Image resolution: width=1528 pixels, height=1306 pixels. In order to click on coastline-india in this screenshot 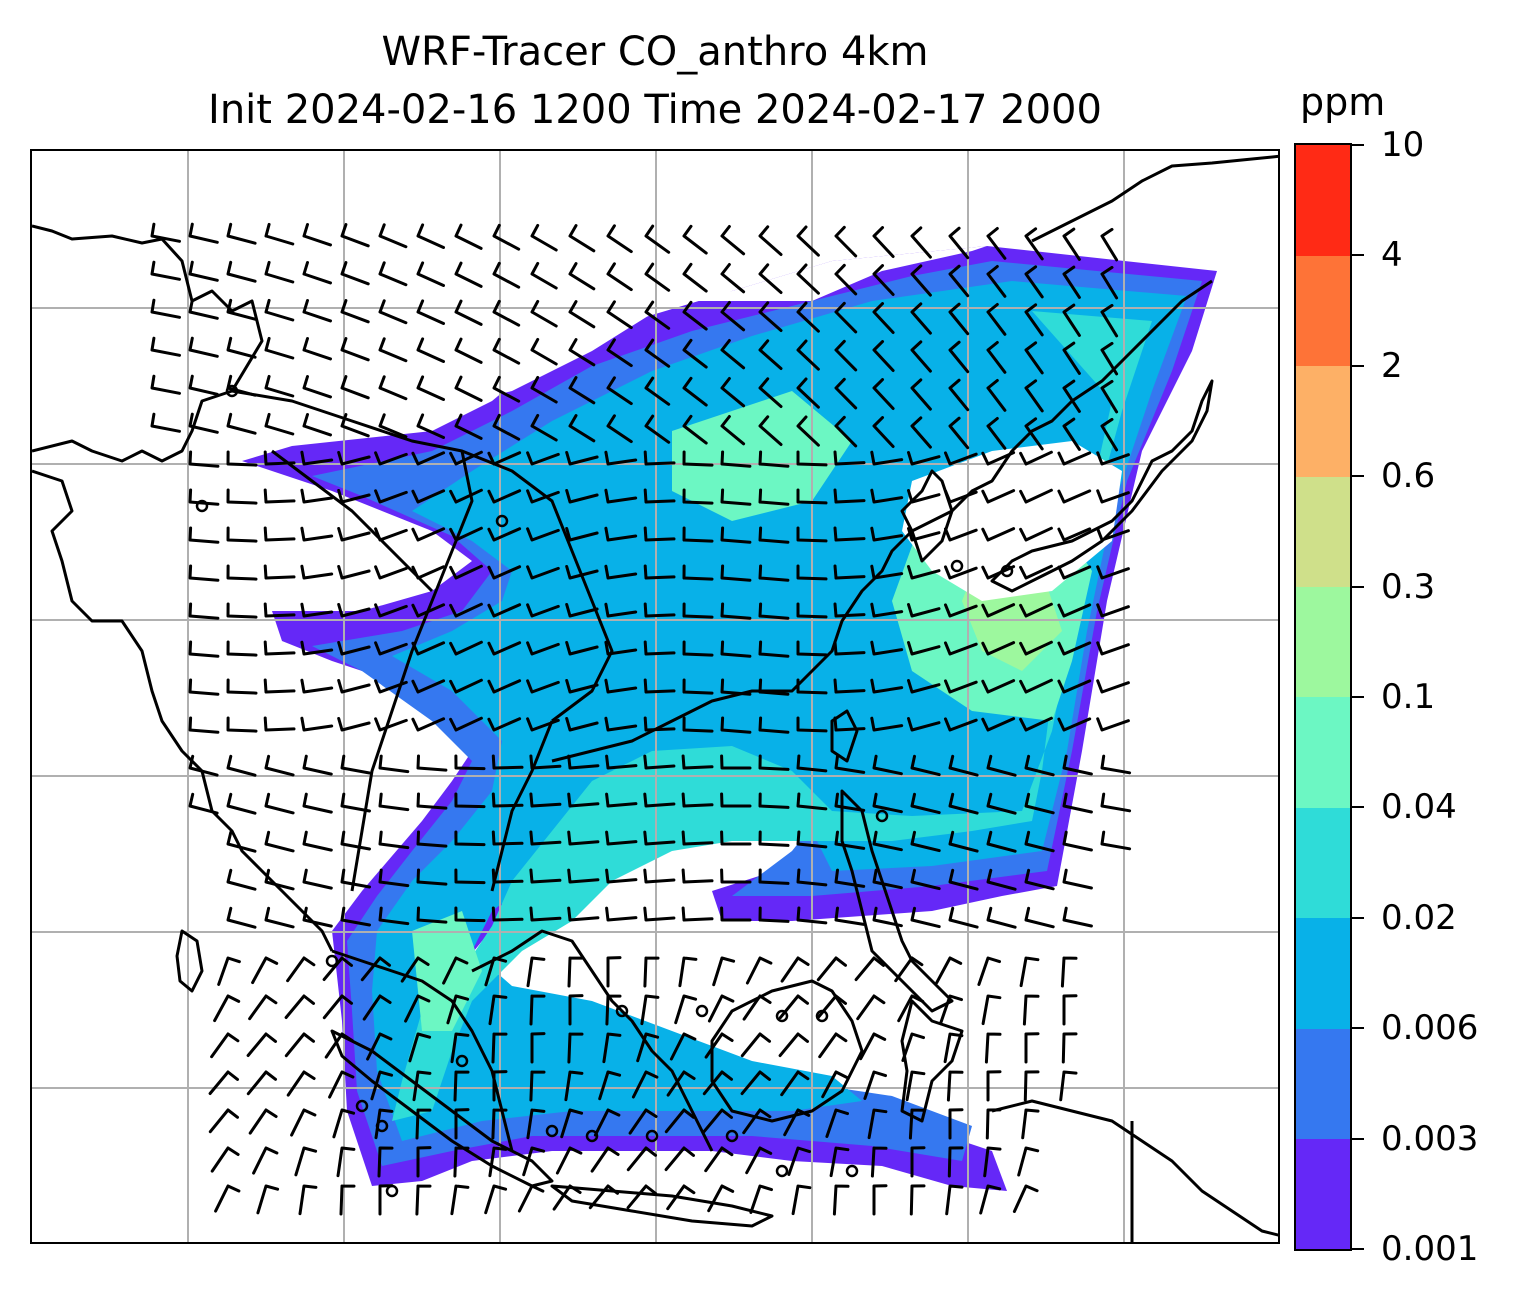, I will do `click(183, 588)`.